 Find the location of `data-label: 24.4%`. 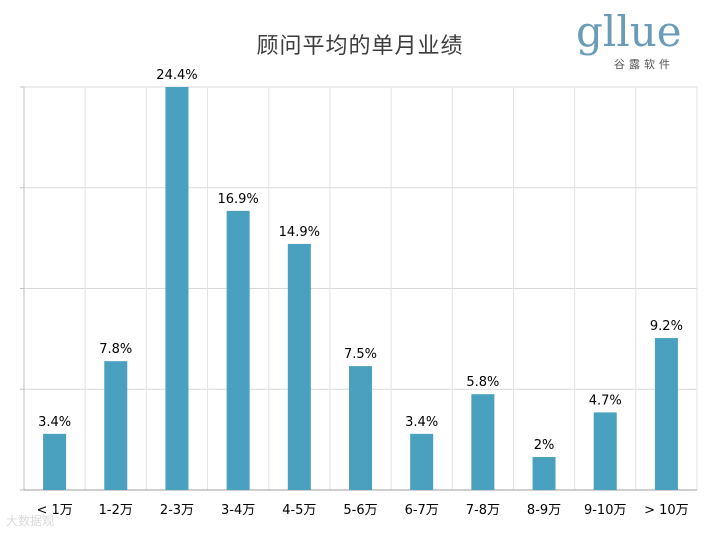

data-label: 24.4% is located at coordinates (176, 75).